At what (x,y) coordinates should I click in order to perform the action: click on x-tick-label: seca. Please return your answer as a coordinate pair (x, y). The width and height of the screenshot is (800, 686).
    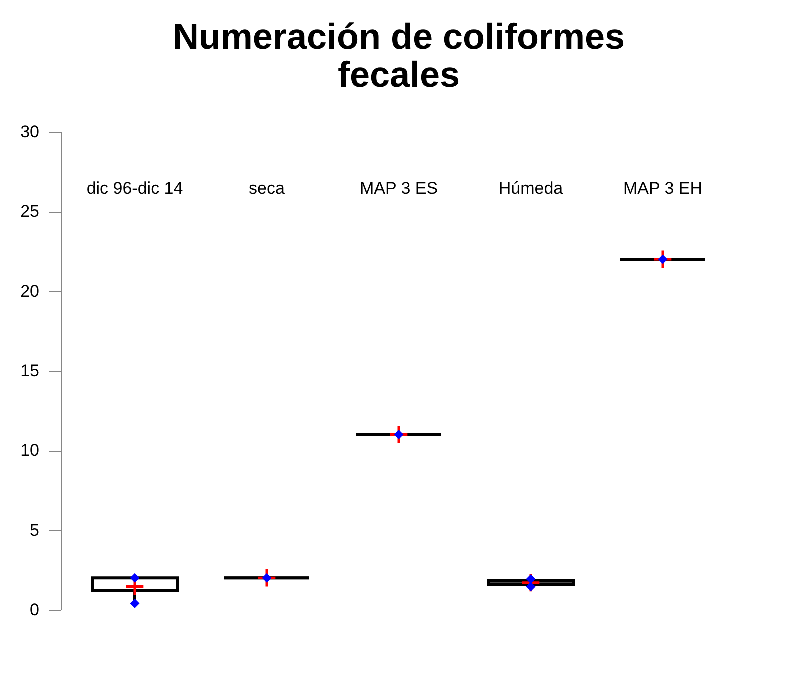
    Looking at the image, I should click on (267, 188).